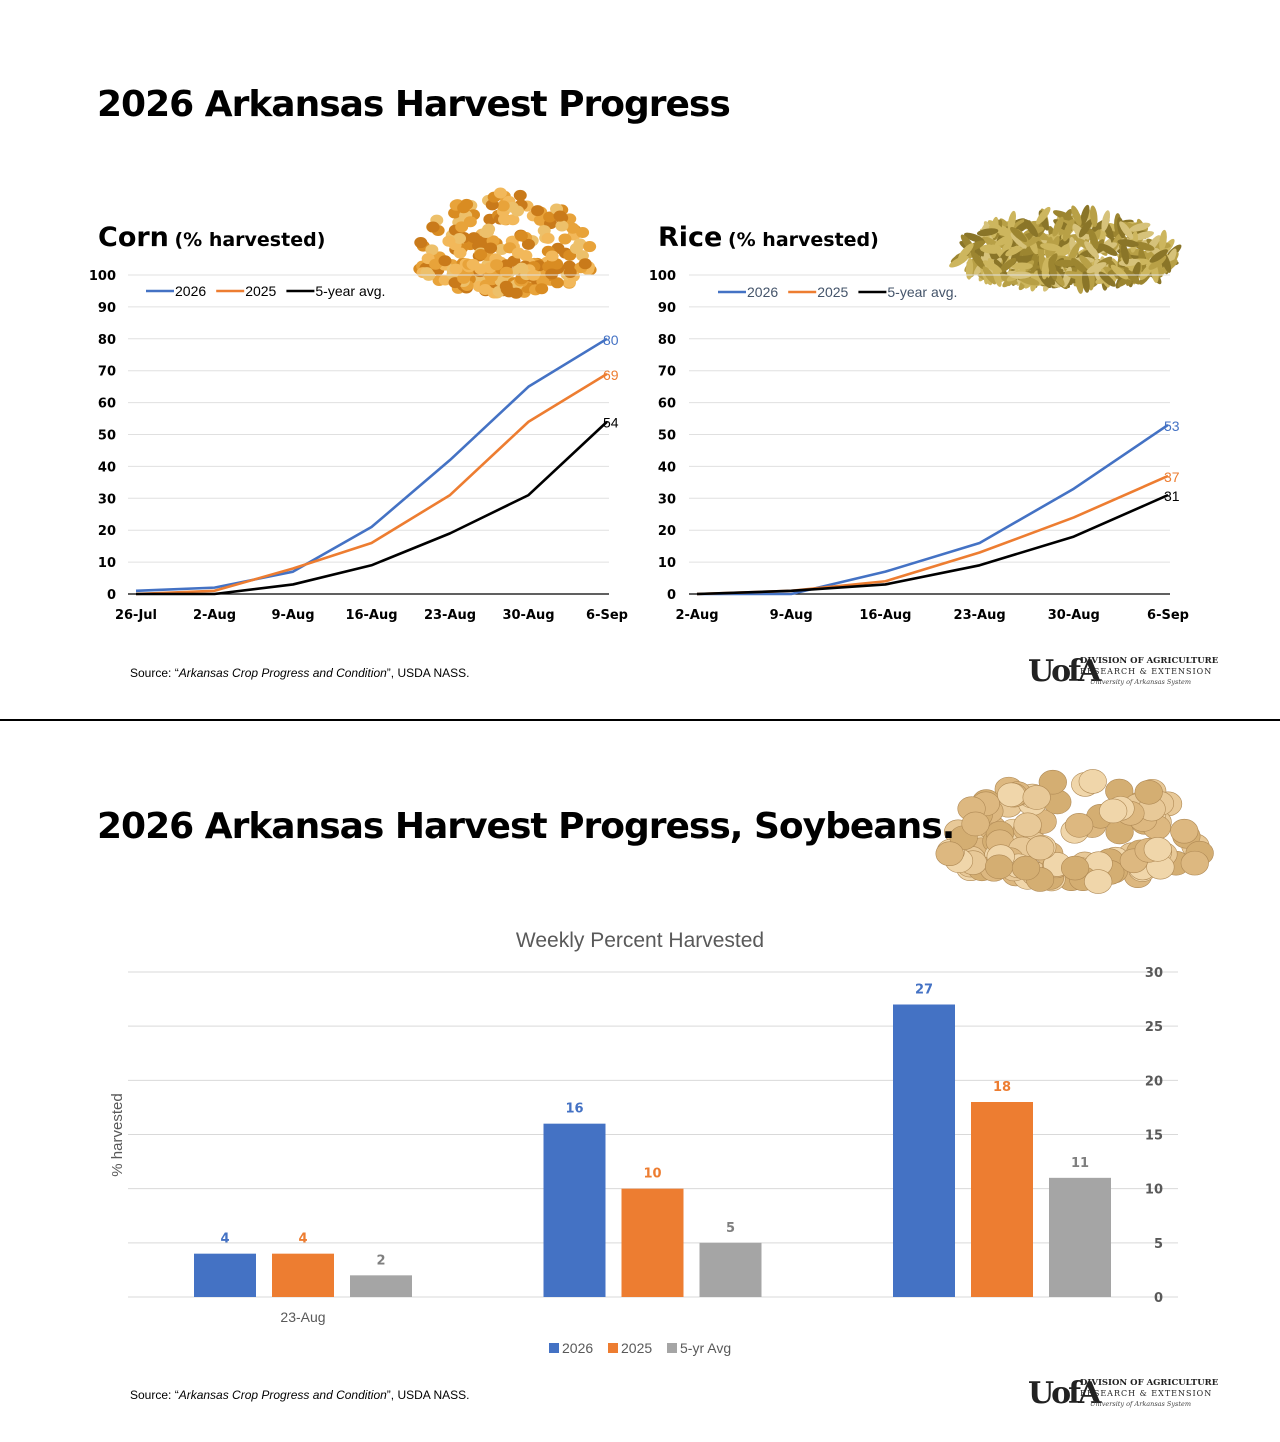  What do you see at coordinates (640, 720) in the screenshot?
I see `slide-divider` at bounding box center [640, 720].